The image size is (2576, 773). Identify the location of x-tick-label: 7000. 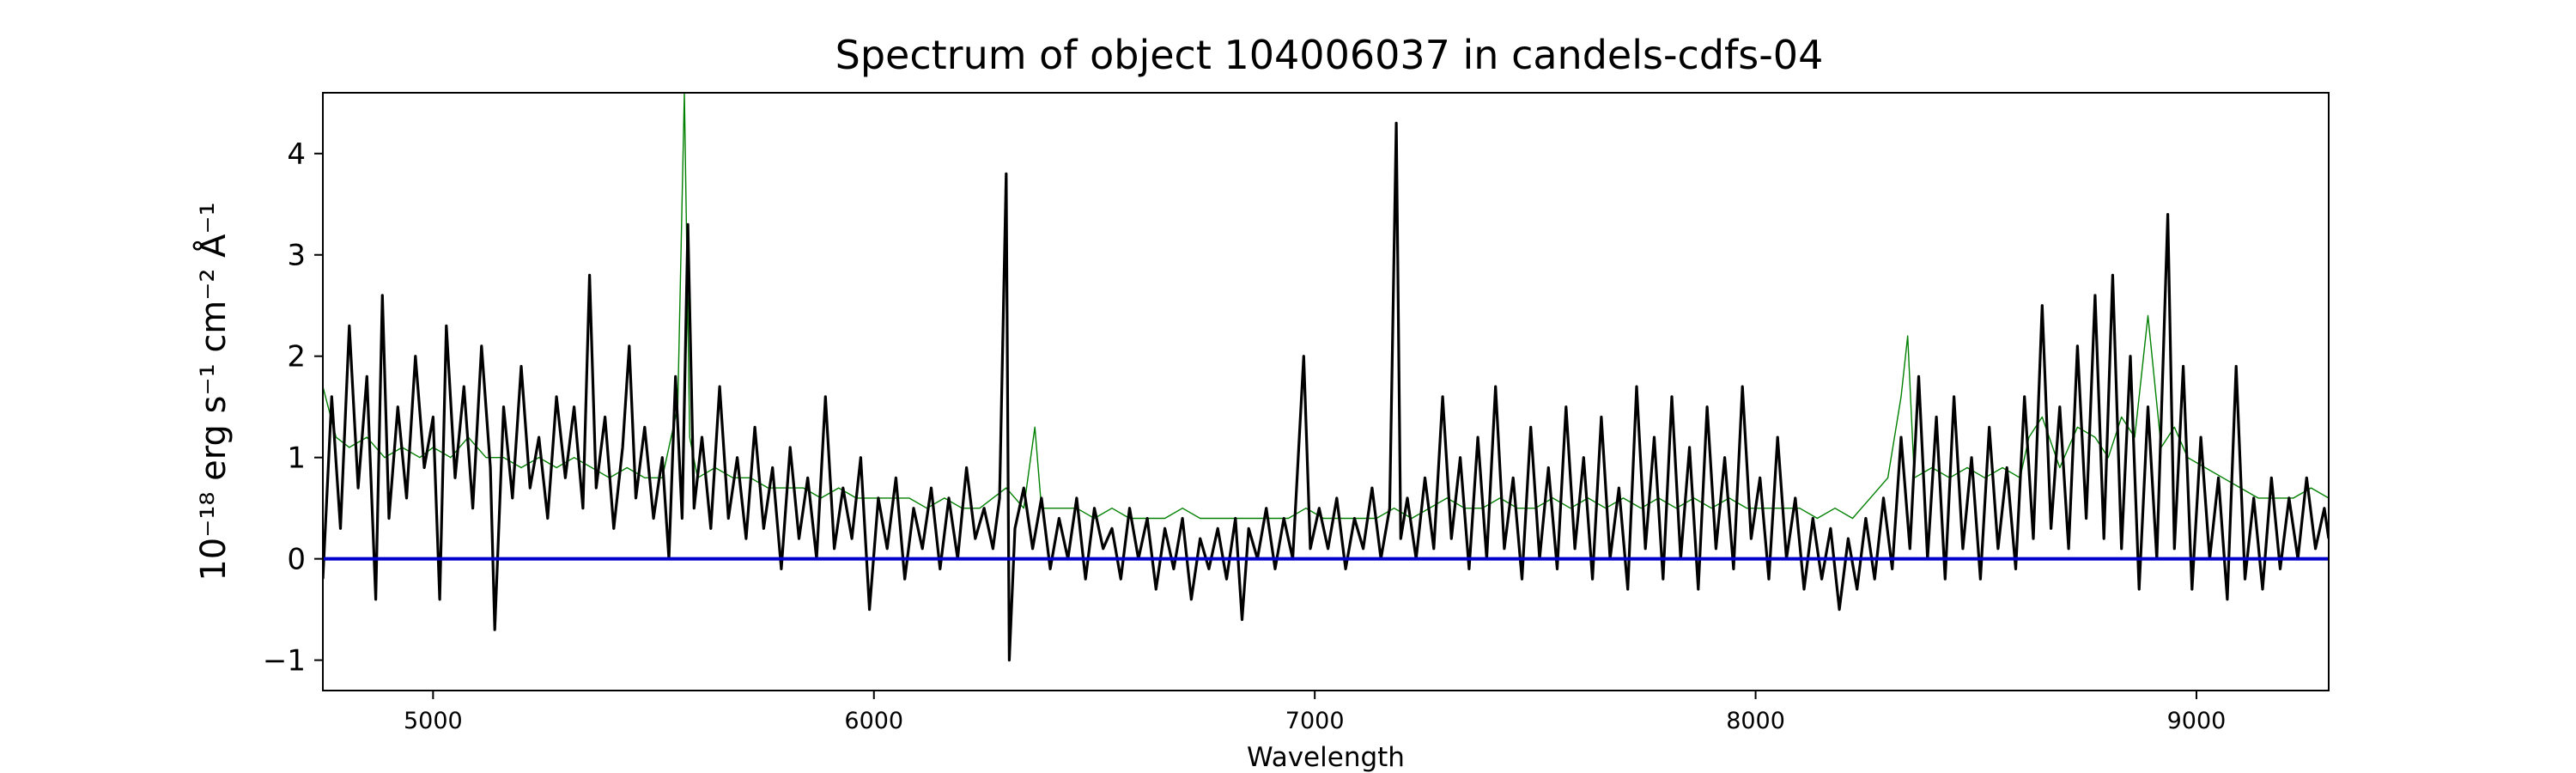
(1315, 721).